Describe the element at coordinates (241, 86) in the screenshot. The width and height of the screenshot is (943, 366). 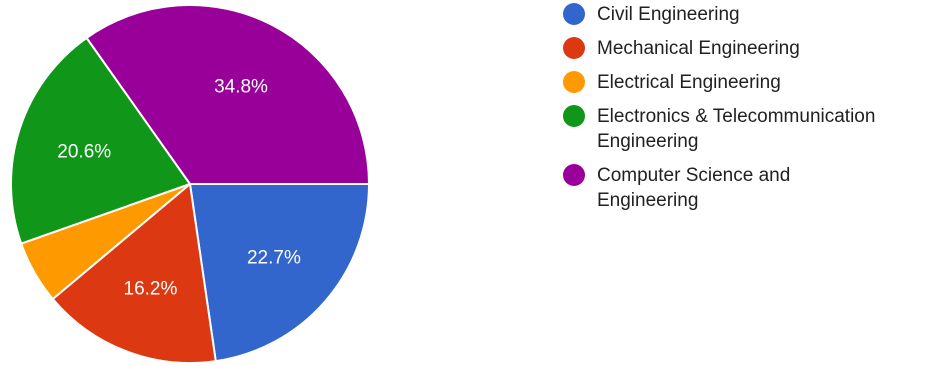
I see `slice-label-cse: 34.8%` at that location.